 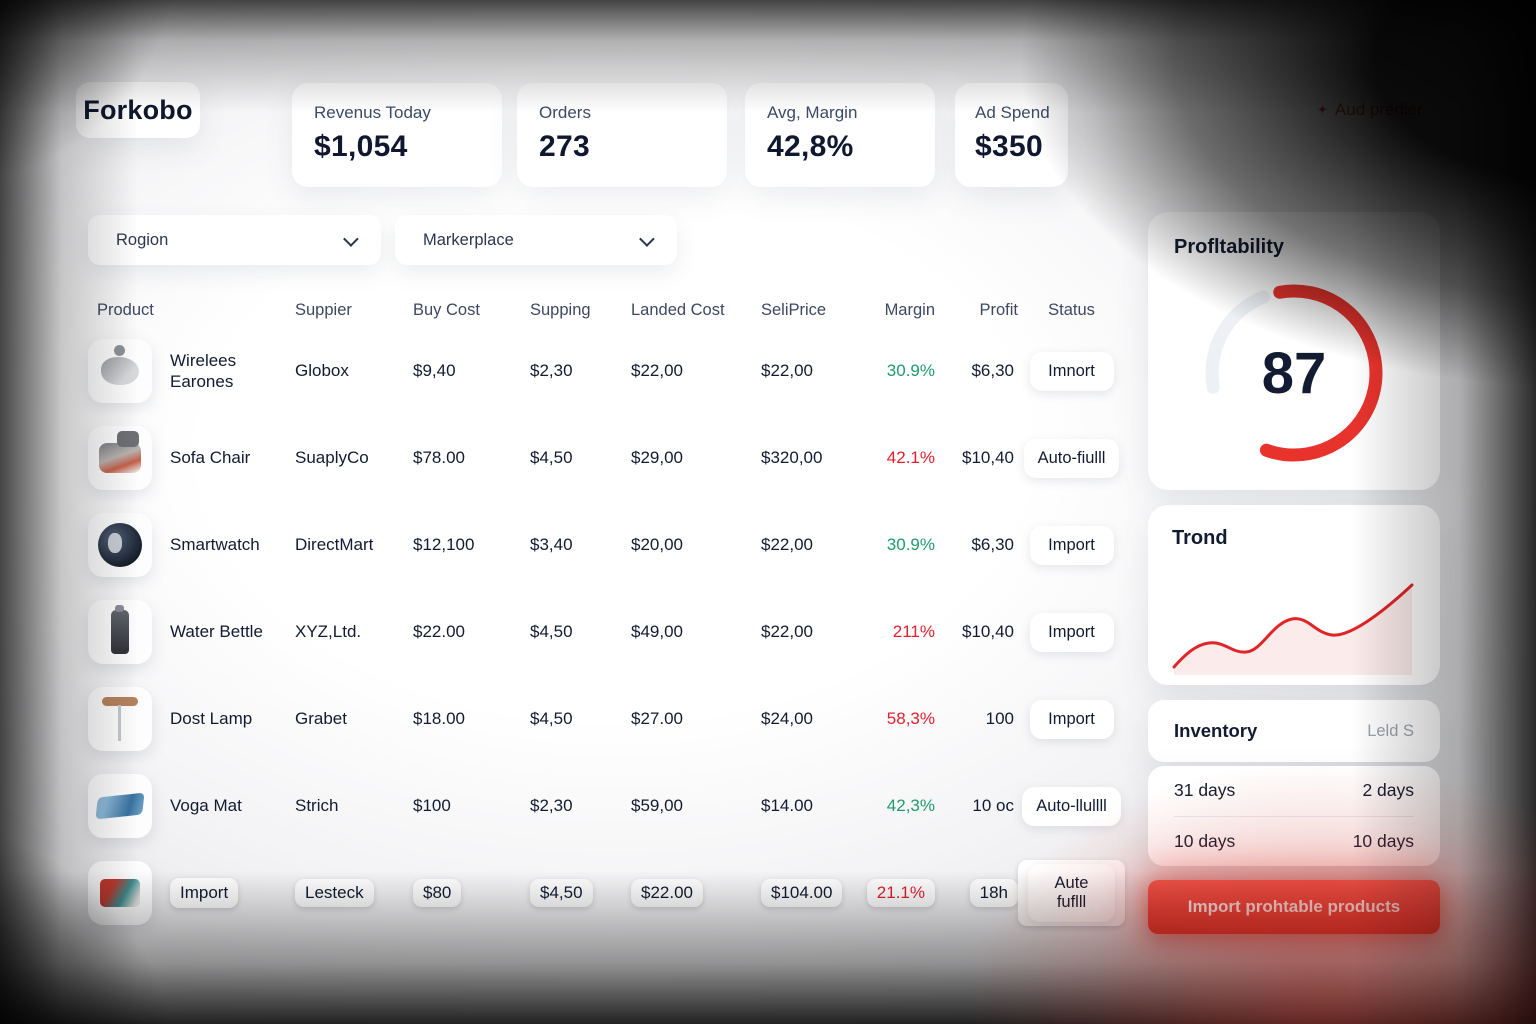 What do you see at coordinates (913, 631) in the screenshot?
I see `margin-cell: 211%` at bounding box center [913, 631].